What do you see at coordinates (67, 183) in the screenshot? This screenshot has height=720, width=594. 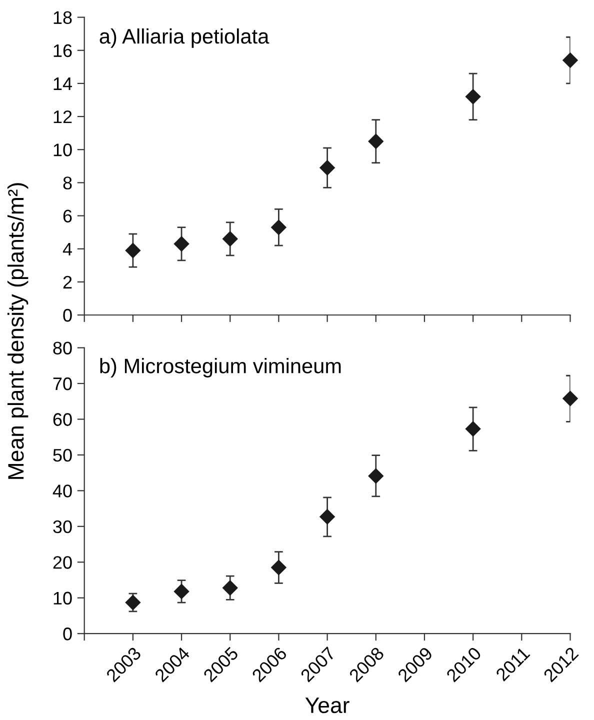 I see `y-tick-label: 8` at bounding box center [67, 183].